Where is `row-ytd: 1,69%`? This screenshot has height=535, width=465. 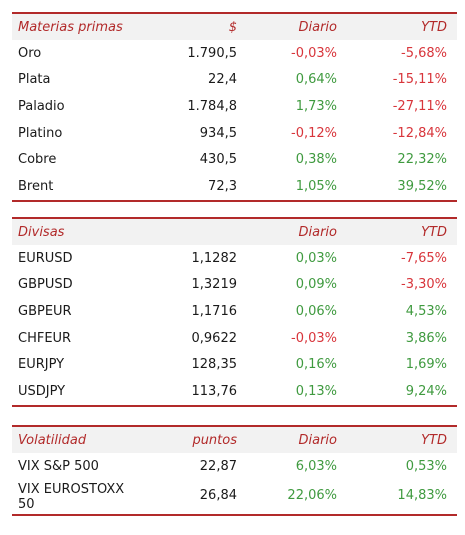 row-ytd: 1,69% is located at coordinates (426, 365).